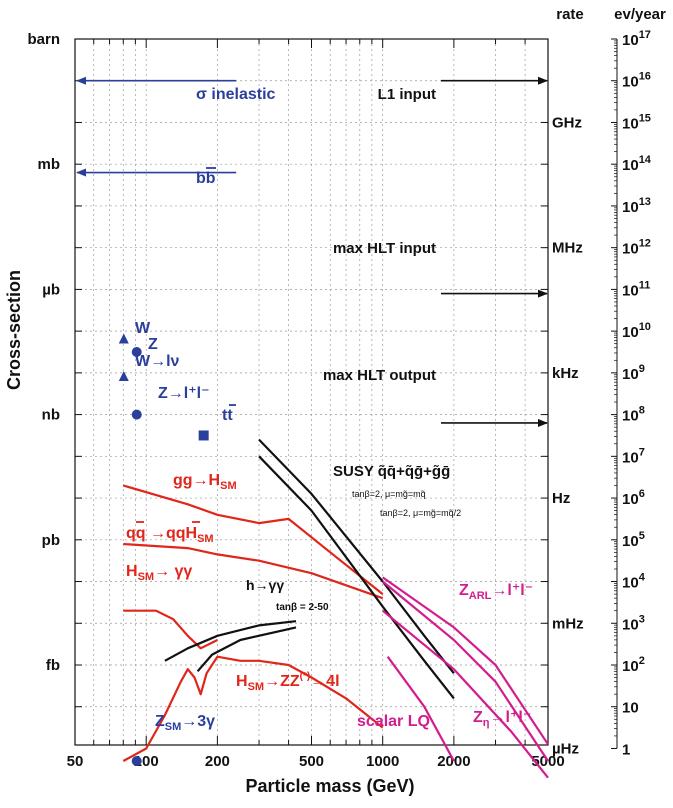  What do you see at coordinates (305, 676) in the screenshot?
I see `h-zz-label-sup: (*)` at bounding box center [305, 676].